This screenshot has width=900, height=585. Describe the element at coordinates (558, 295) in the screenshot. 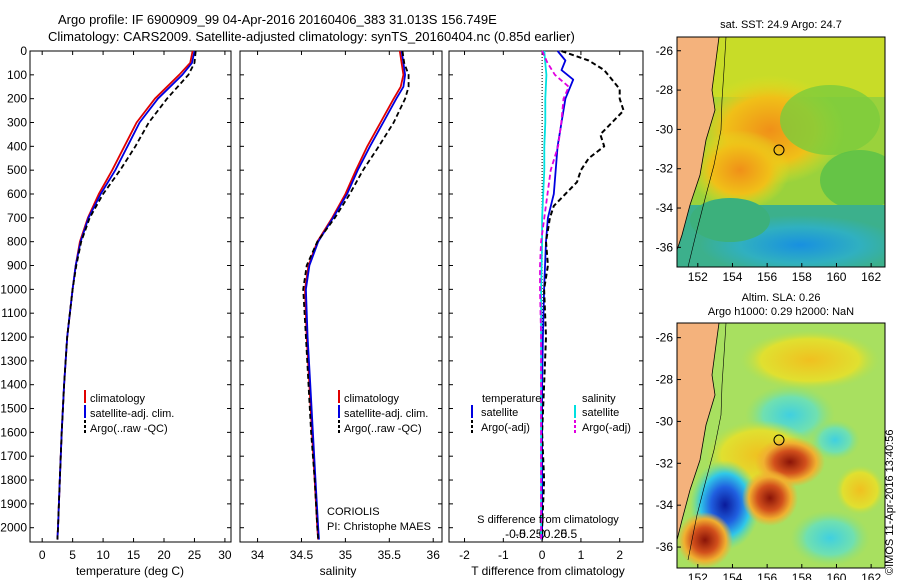

I see `series-line-t-satellite` at that location.